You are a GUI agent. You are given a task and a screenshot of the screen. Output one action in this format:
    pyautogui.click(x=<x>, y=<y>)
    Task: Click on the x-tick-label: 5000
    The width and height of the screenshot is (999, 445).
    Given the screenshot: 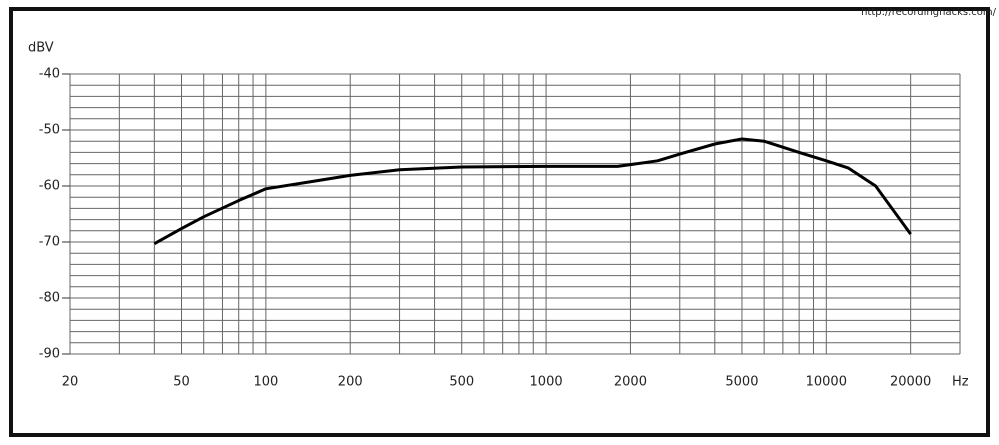 What is the action you would take?
    pyautogui.click(x=741, y=382)
    